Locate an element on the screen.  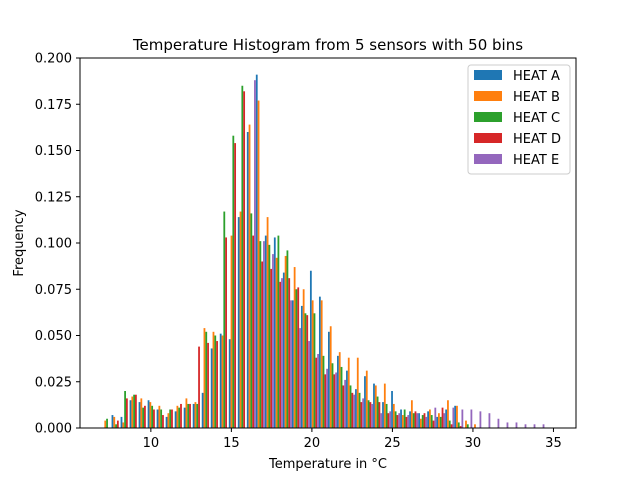
x-tick-label: 15 is located at coordinates (231, 443).